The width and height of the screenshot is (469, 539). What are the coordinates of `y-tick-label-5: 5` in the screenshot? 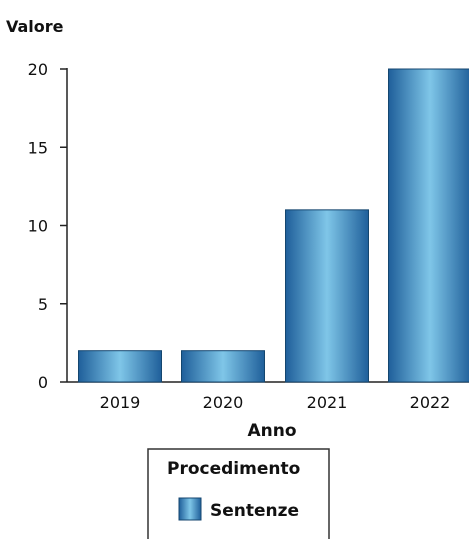 It's located at (43, 304).